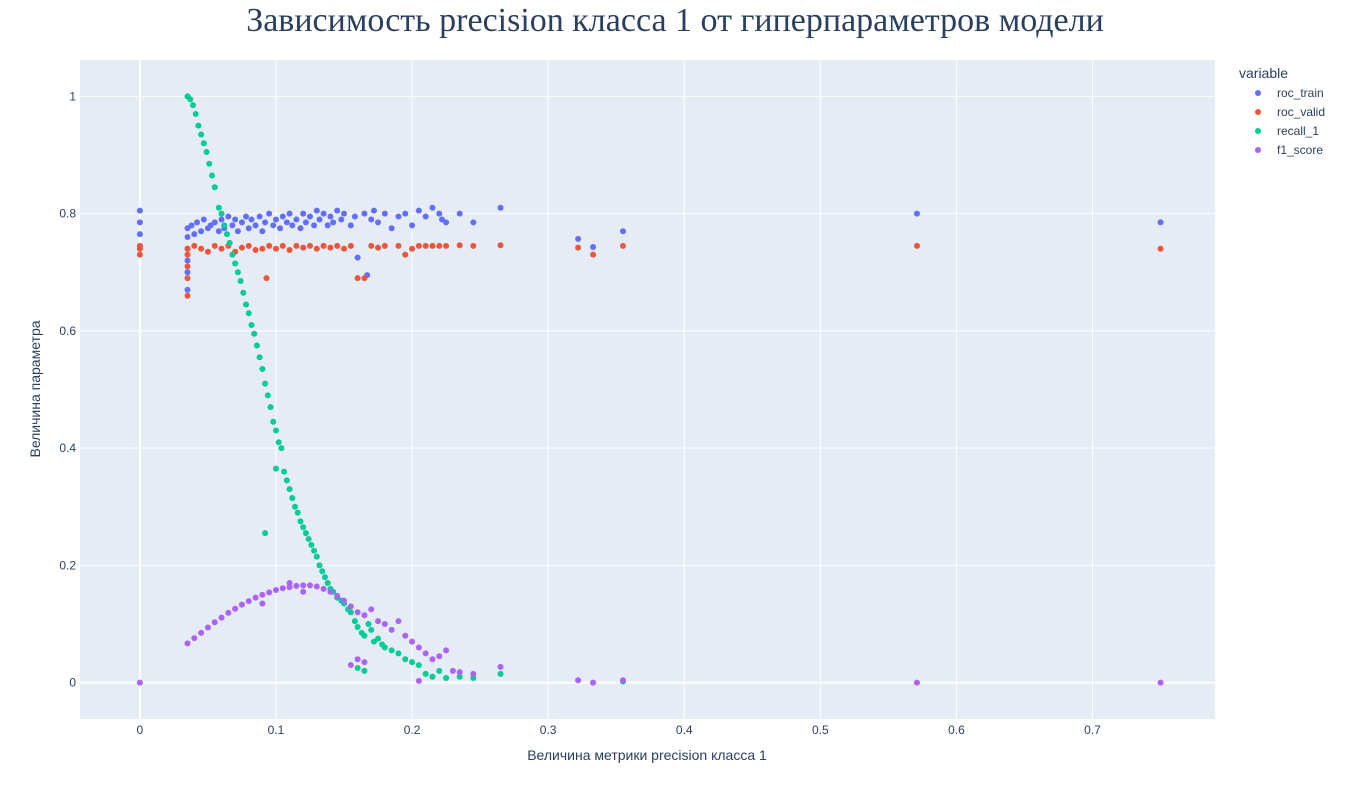 The width and height of the screenshot is (1350, 800). I want to click on legend-item: f1_score, so click(1289, 150).